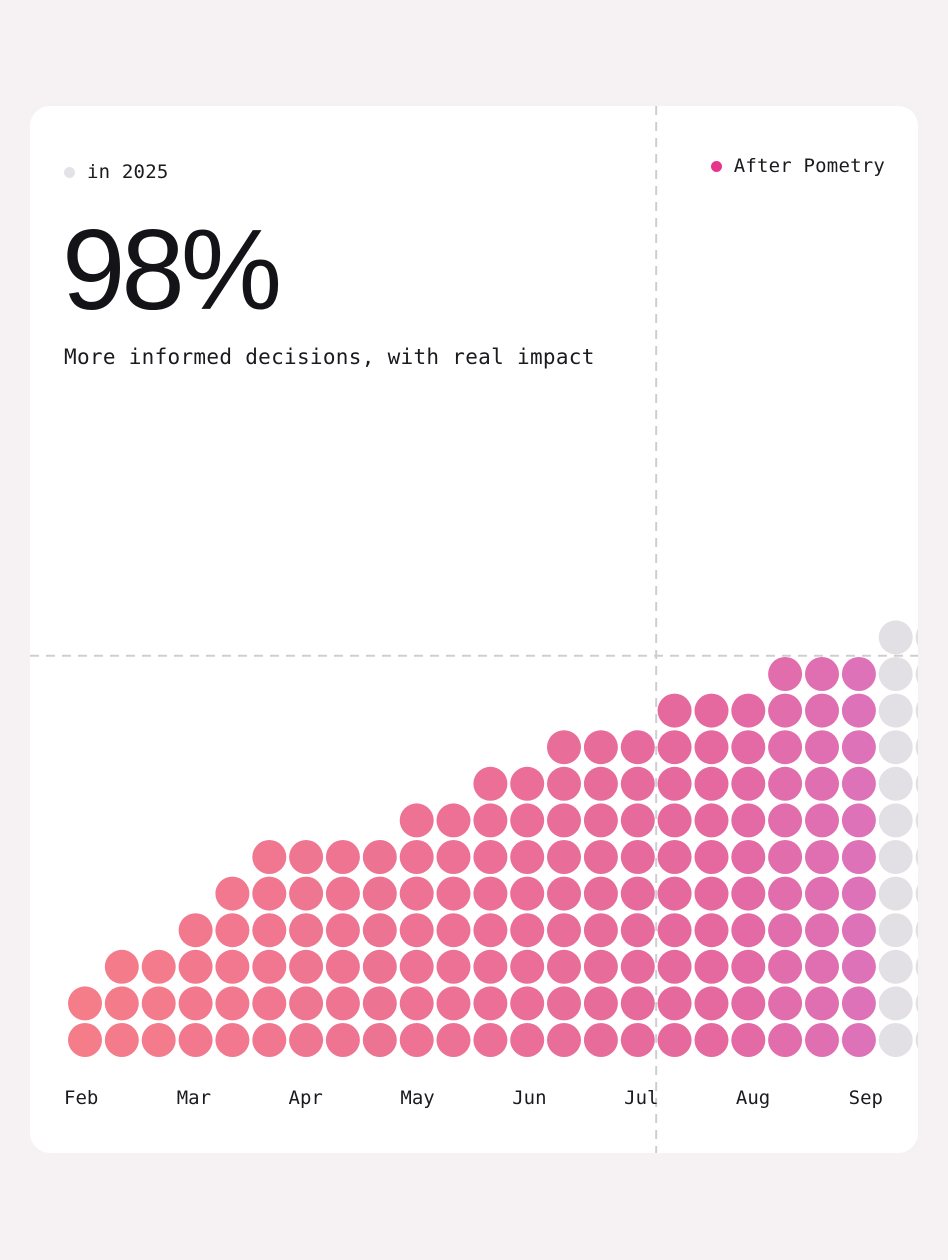  Describe the element at coordinates (194, 1098) in the screenshot. I see `x-tick-label: Mar` at that location.